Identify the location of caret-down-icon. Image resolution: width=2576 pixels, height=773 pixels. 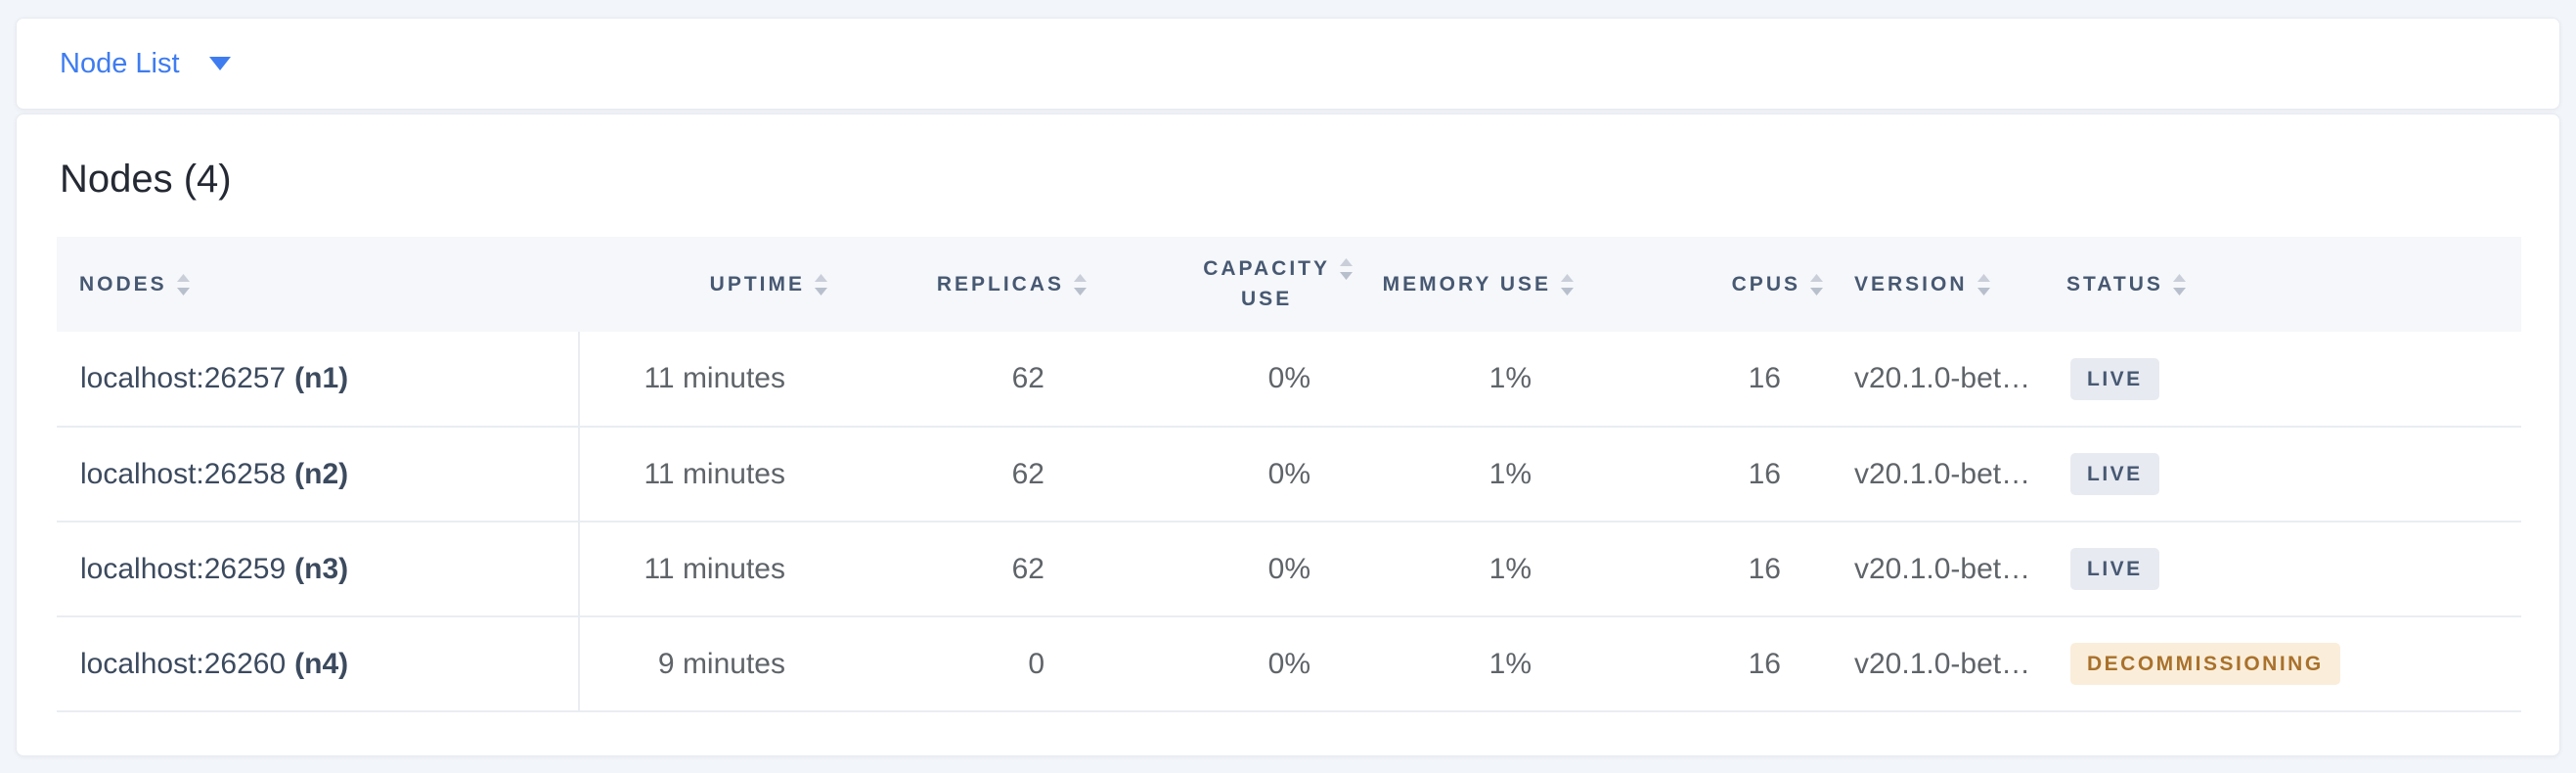
(219, 63).